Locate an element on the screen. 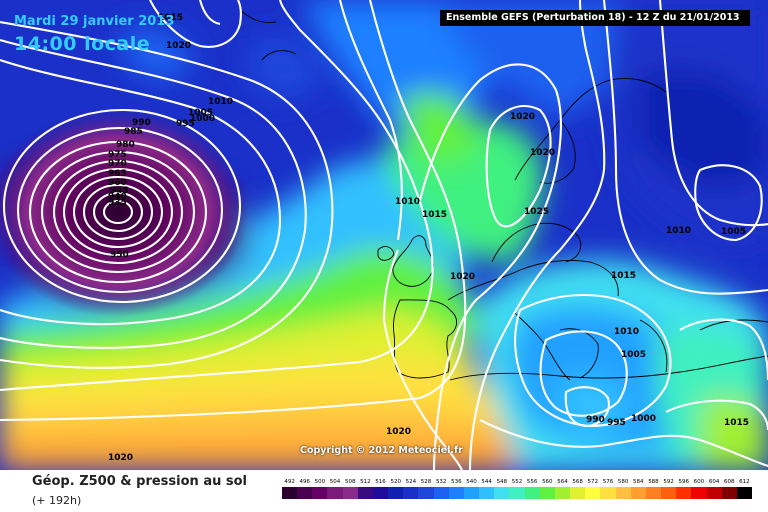 The width and height of the screenshot is (768, 512). parameter-label: Géop. Z500 & pression au sol is located at coordinates (139, 481).